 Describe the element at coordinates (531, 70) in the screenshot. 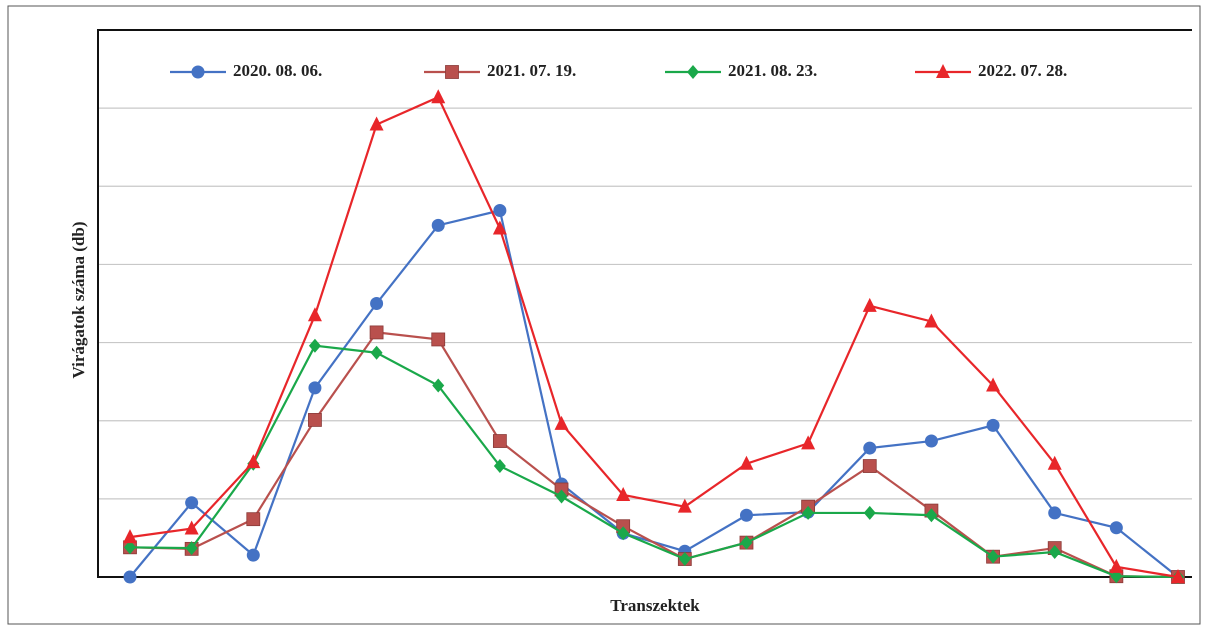

I see `legend-label: 2021. 07. 19.` at that location.